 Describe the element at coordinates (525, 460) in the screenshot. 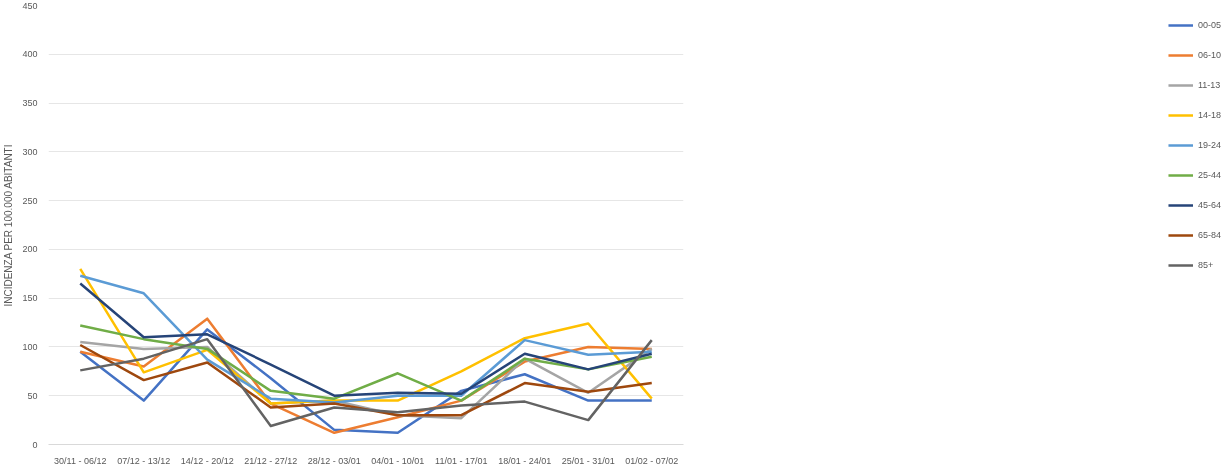

I see `x-tick-label: 18/01 - 24/01` at that location.